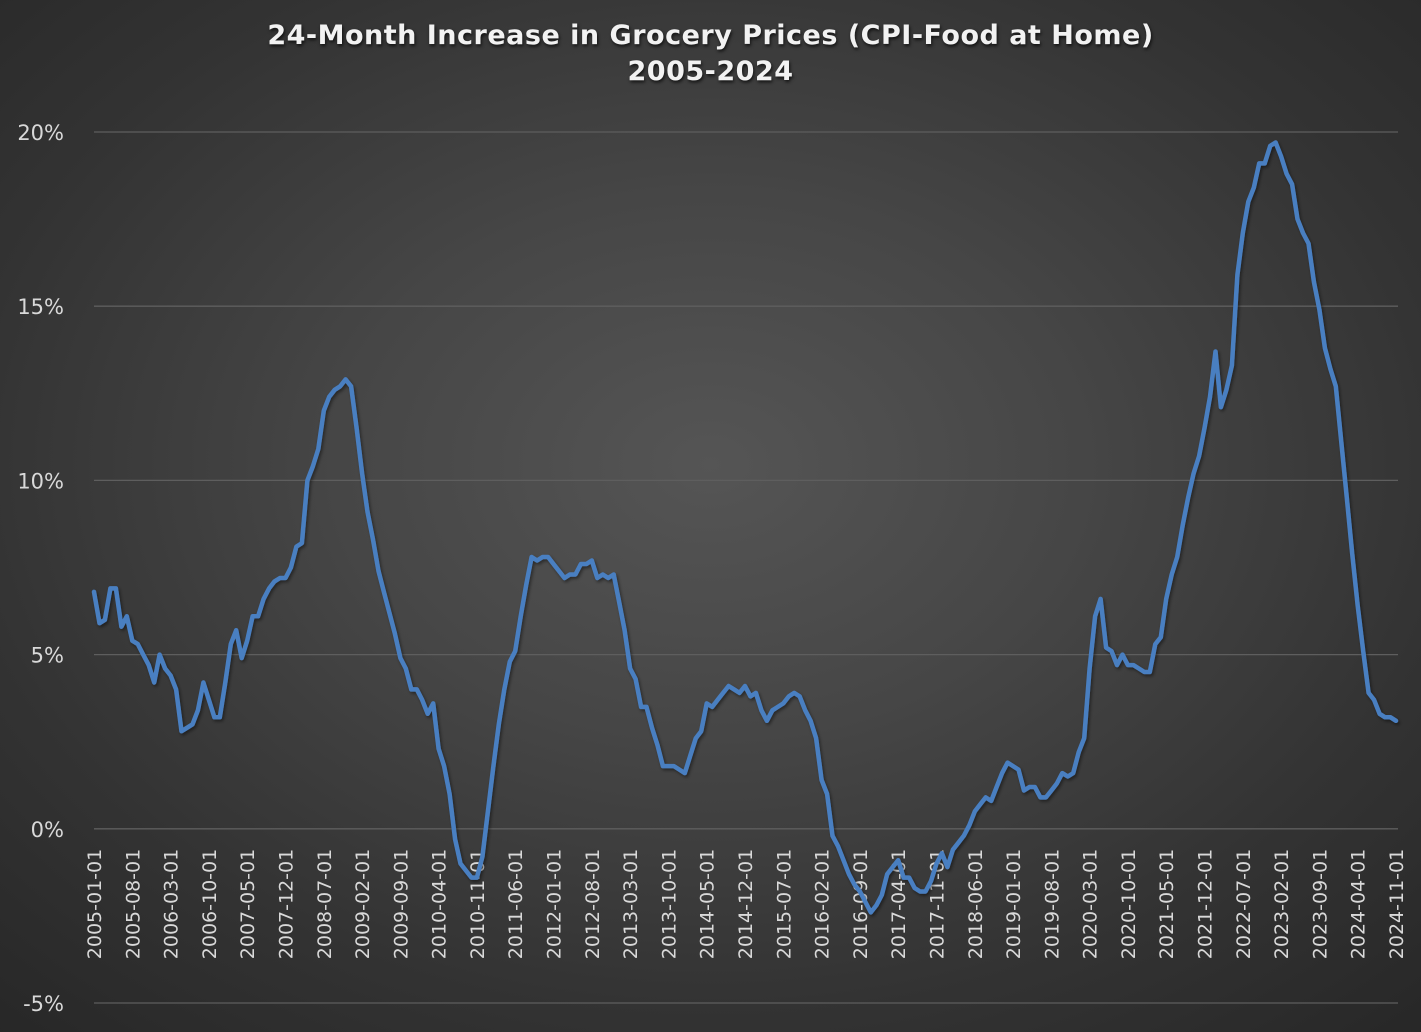 The image size is (1421, 1032). What do you see at coordinates (172, 904) in the screenshot?
I see `x-tick-label: 2006-03-01` at bounding box center [172, 904].